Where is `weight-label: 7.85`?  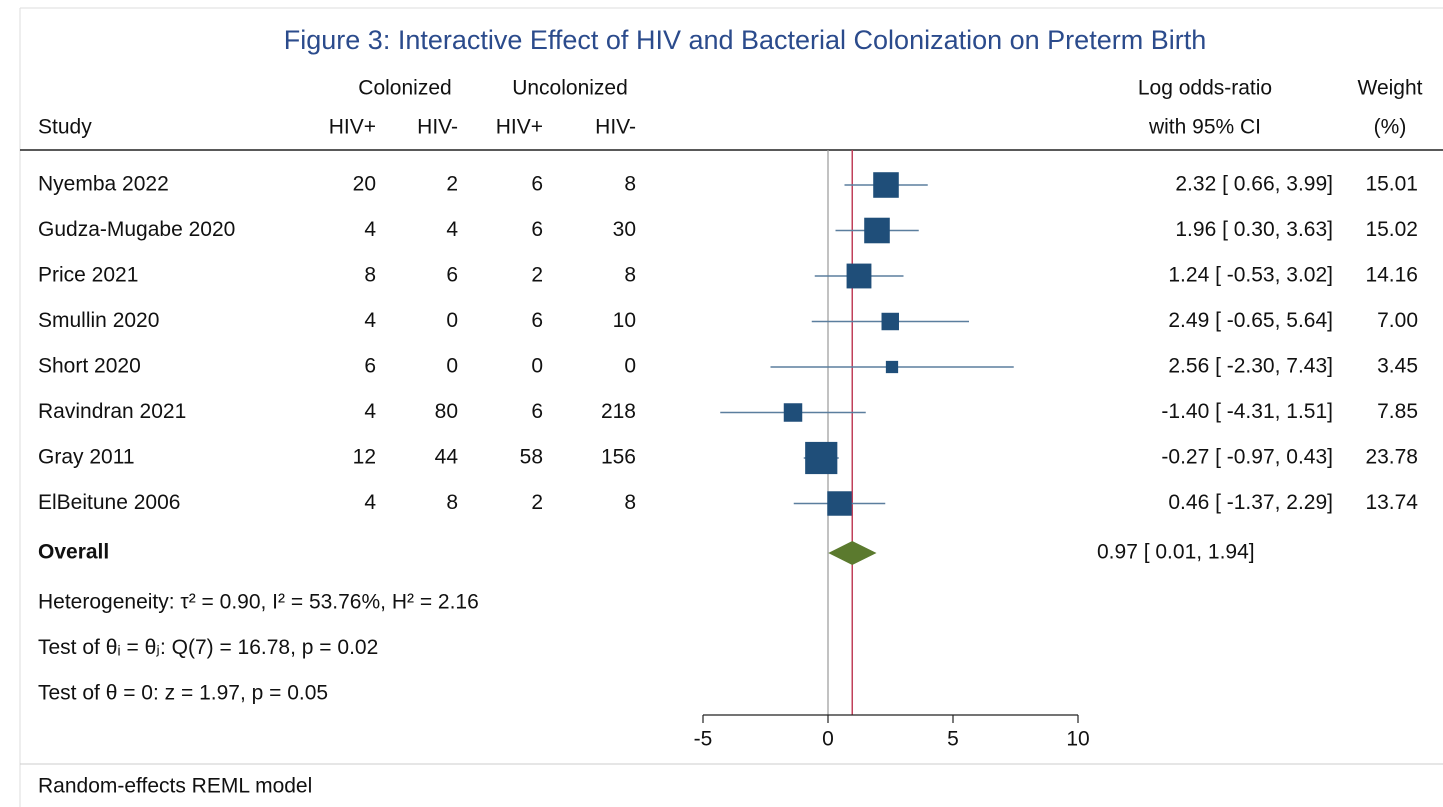
weight-label: 7.85 is located at coordinates (1397, 411).